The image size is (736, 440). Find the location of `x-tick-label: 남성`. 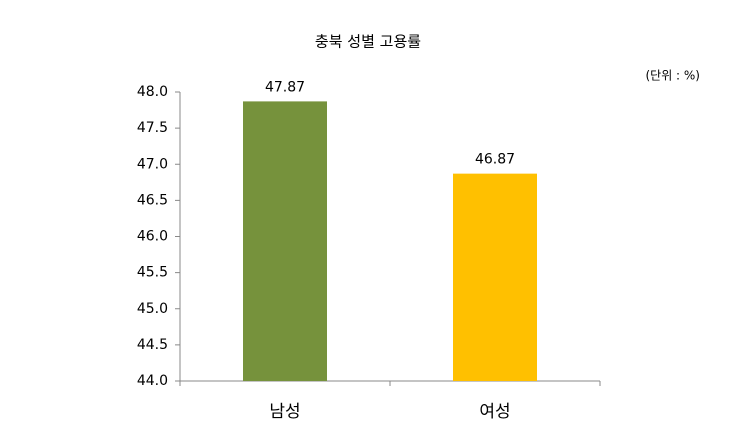

x-tick-label: 남성 is located at coordinates (284, 412).